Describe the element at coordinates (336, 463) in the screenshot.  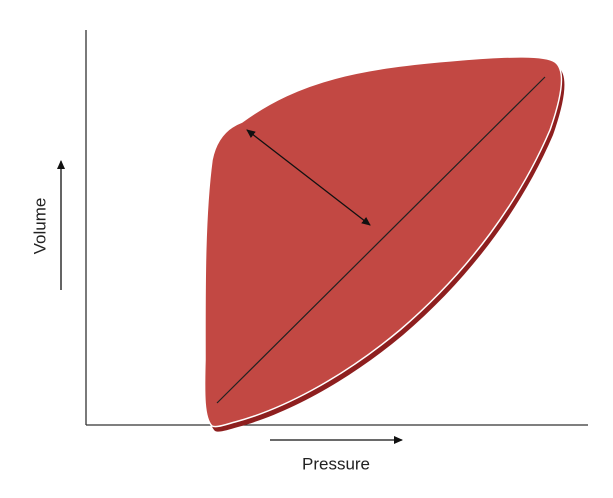
I see `x-label: Pressure` at that location.